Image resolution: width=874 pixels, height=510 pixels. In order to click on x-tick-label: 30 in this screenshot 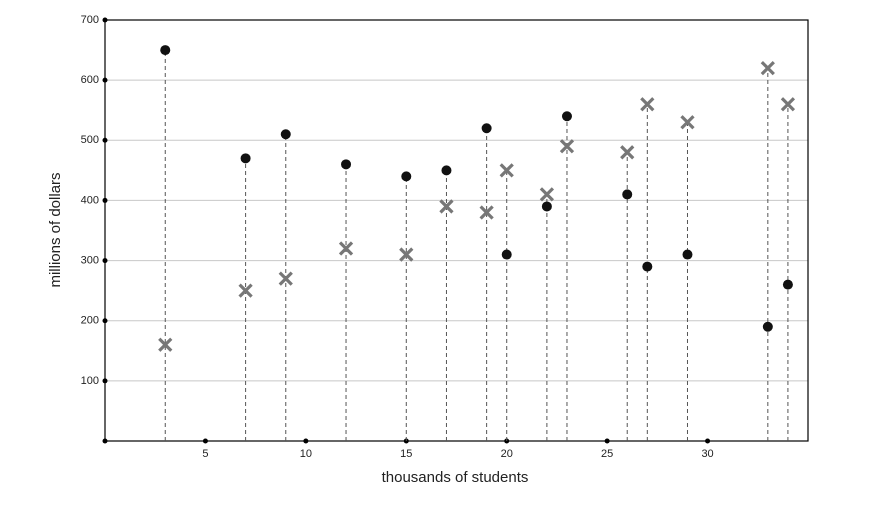, I will do `click(707, 454)`.